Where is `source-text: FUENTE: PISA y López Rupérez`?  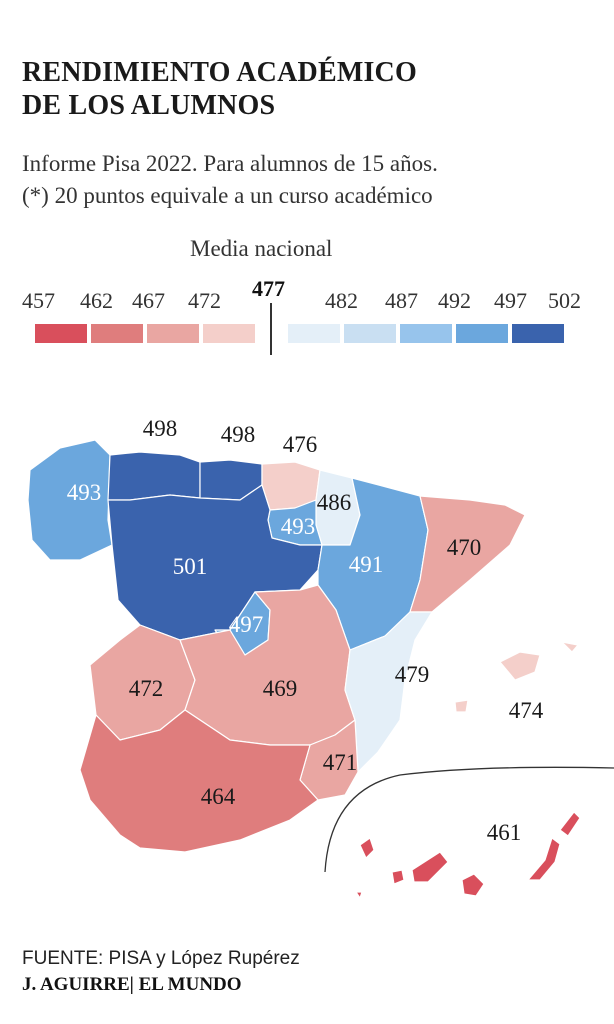
source-text: FUENTE: PISA y López Rupérez is located at coordinates (161, 958).